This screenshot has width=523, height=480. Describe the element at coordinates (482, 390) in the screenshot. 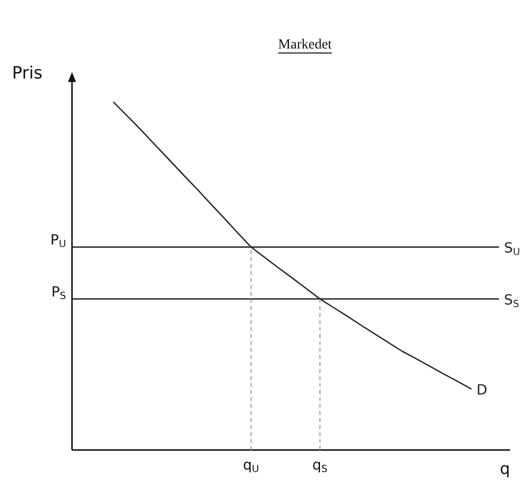

I see `series-label: D` at that location.